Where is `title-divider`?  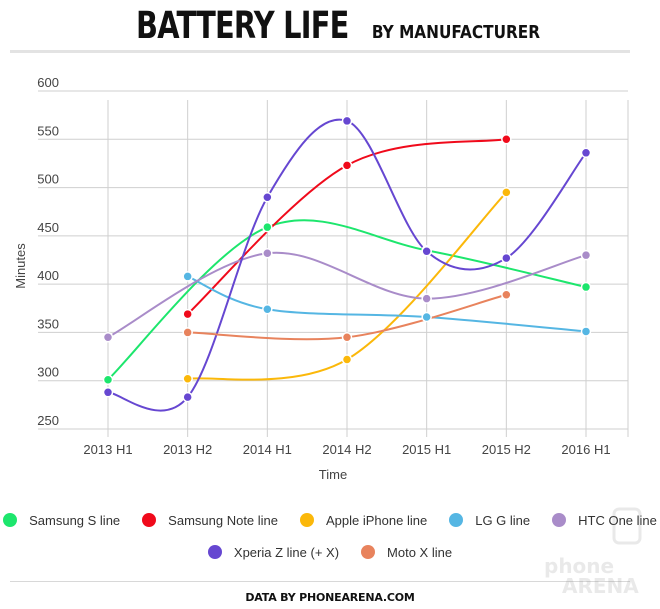 title-divider is located at coordinates (320, 51).